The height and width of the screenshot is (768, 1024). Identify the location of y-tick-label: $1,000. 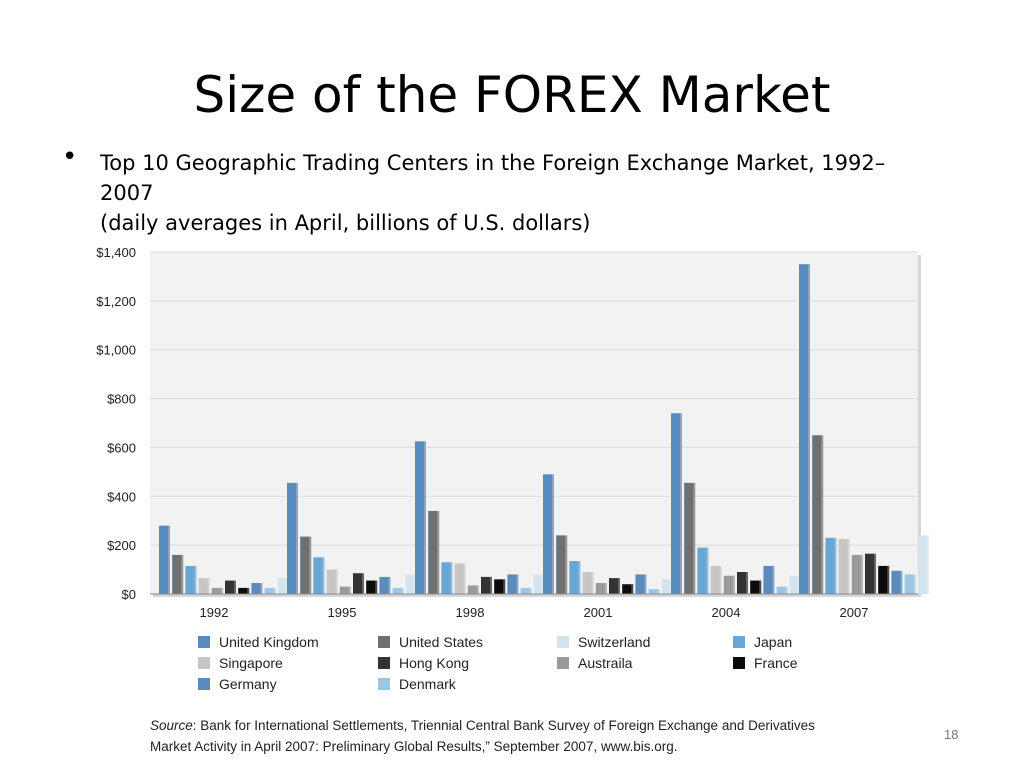
(116, 350).